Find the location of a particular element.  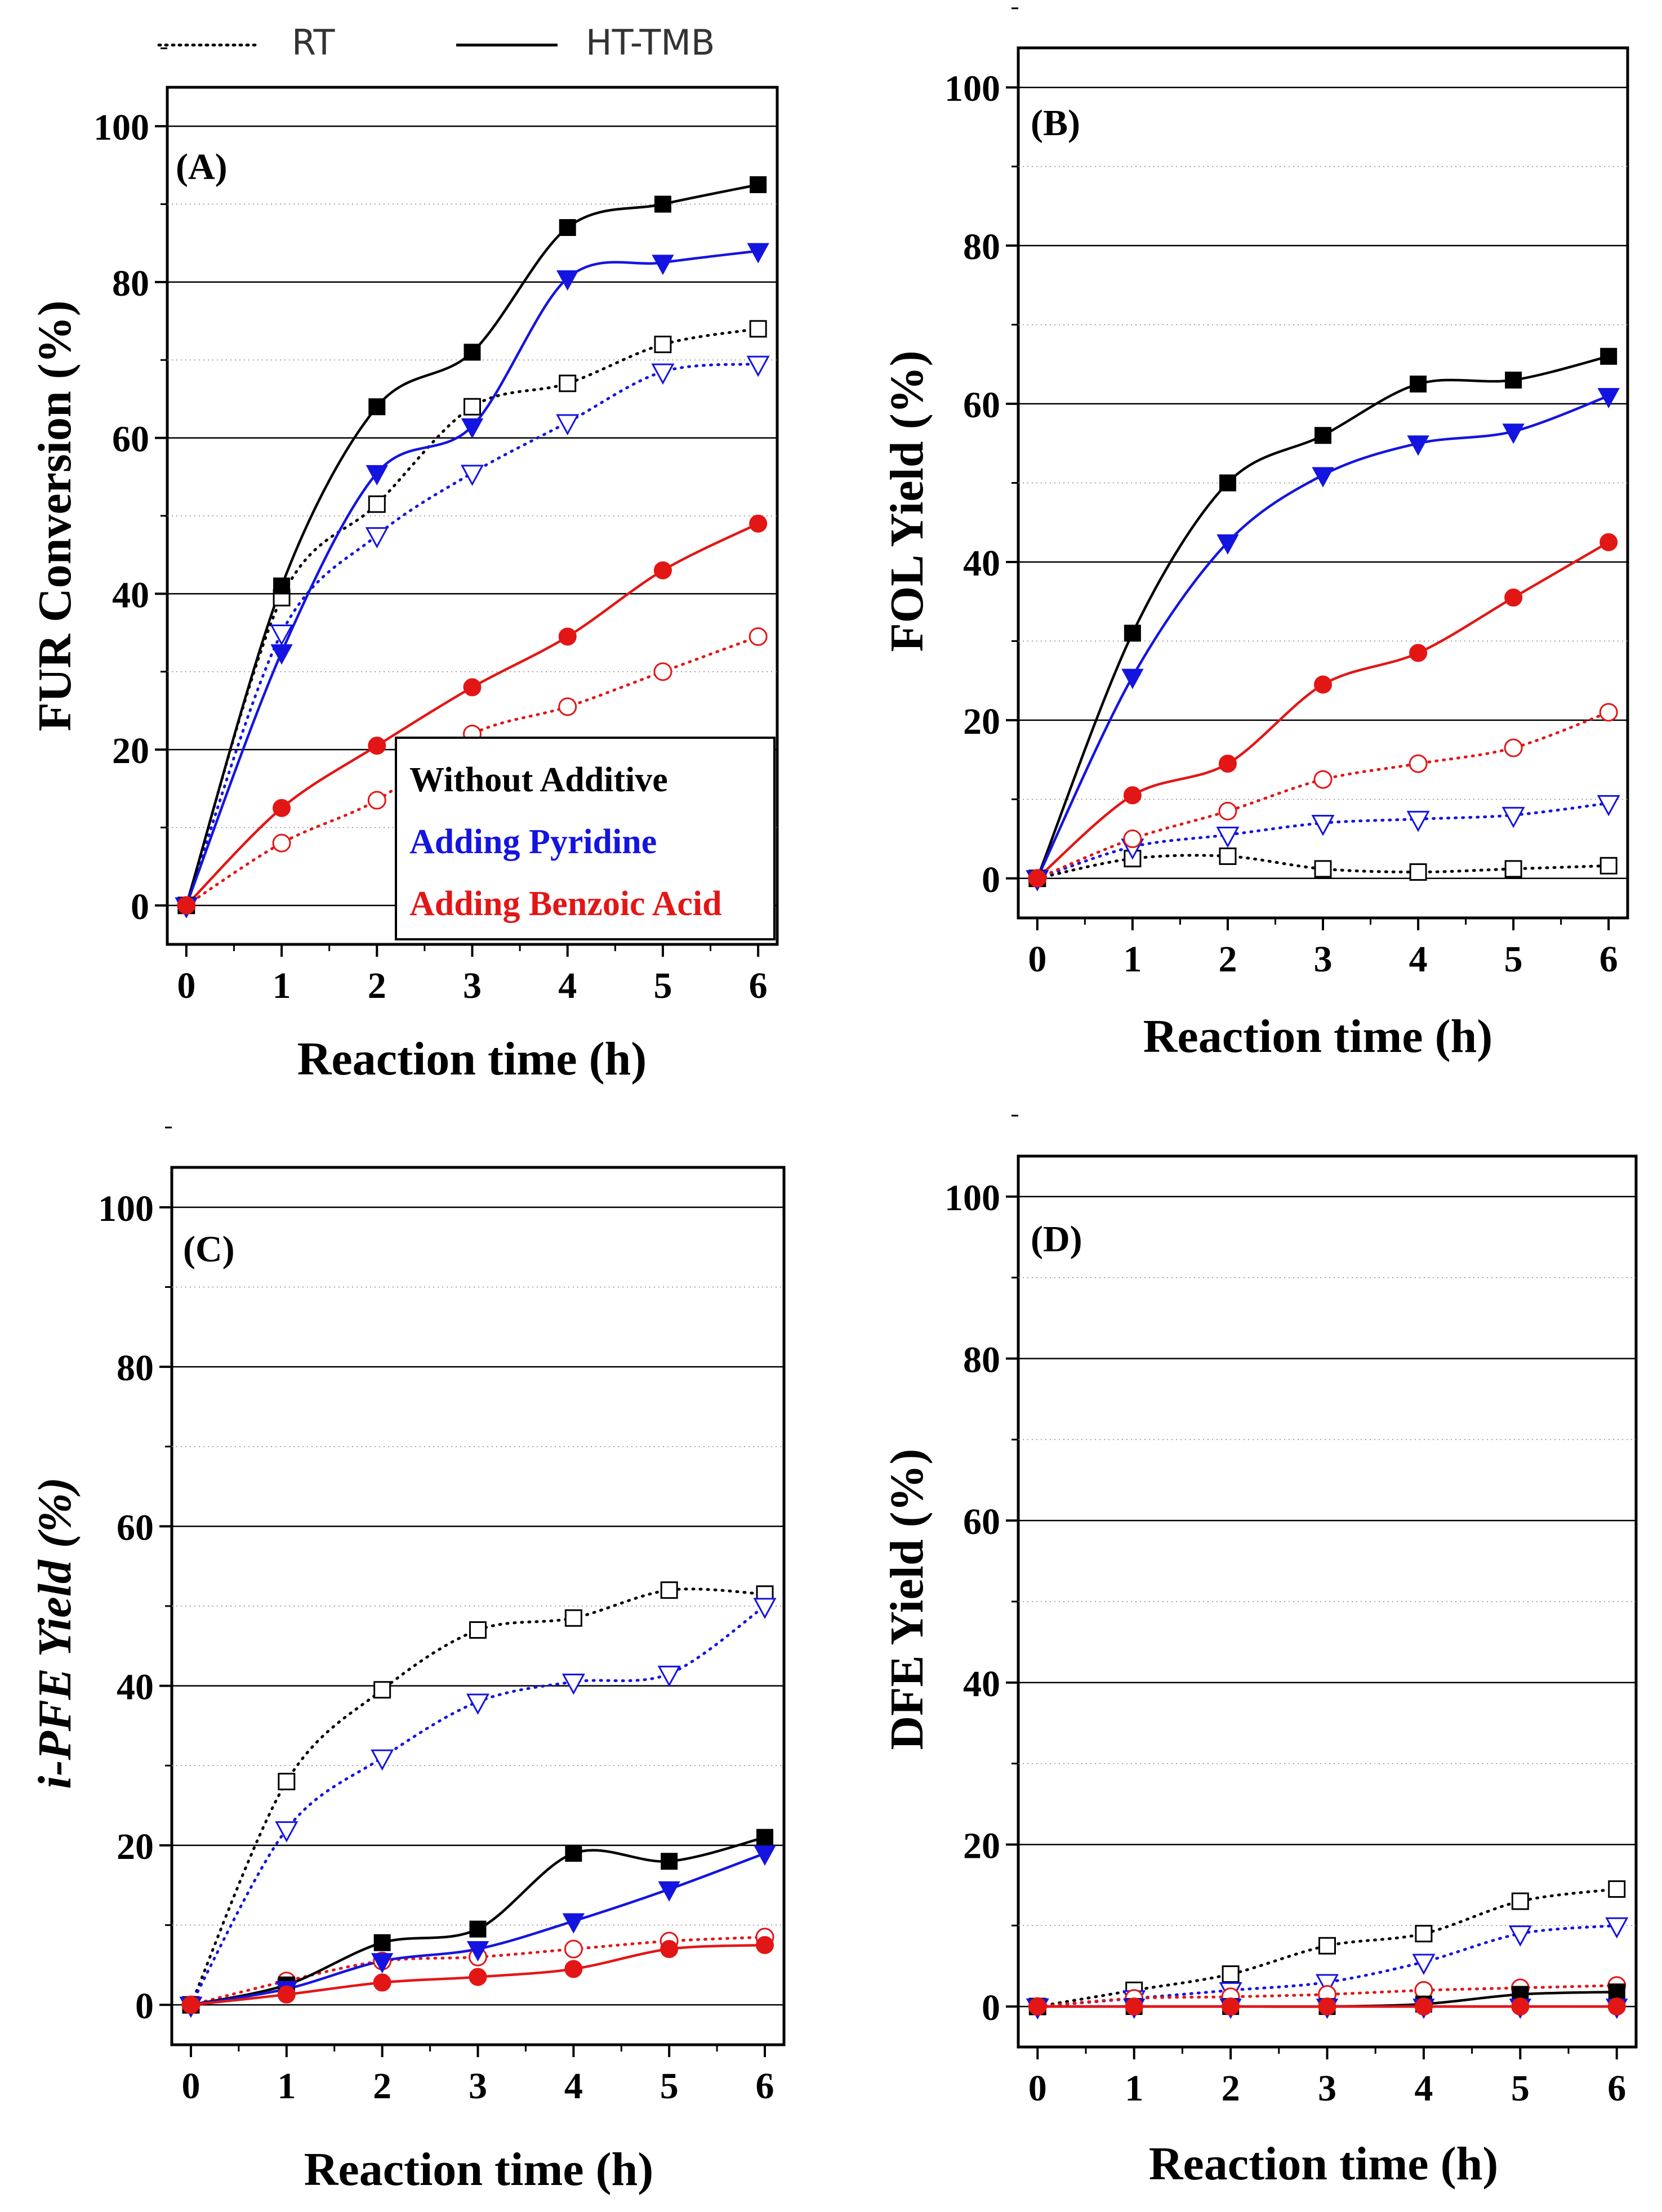

data-point-adding-pyridine-rt-t3 is located at coordinates (478, 1704).